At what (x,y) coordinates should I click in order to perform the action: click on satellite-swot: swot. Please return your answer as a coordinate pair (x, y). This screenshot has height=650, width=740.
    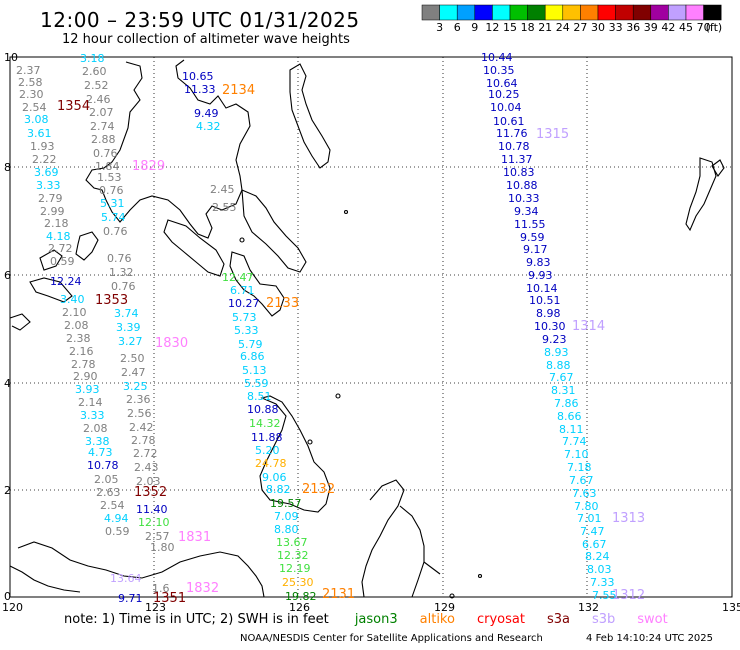
    Looking at the image, I should click on (652, 619).